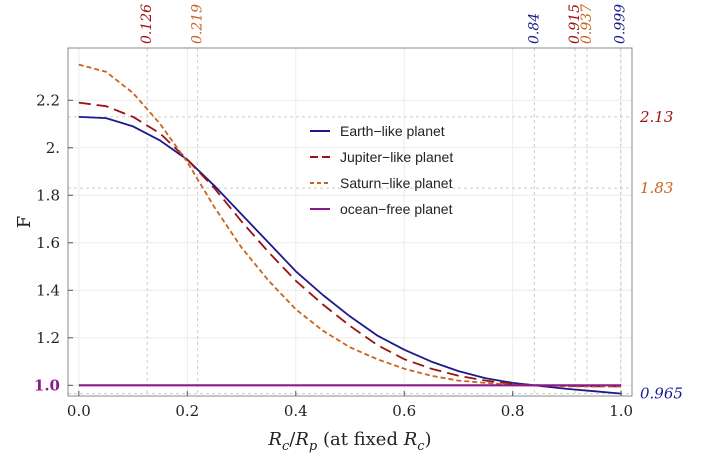 This screenshot has width=707, height=457. Describe the element at coordinates (349, 441) in the screenshot. I see `x-axis-title: Rc/Rp (at fixed Rc)` at that location.